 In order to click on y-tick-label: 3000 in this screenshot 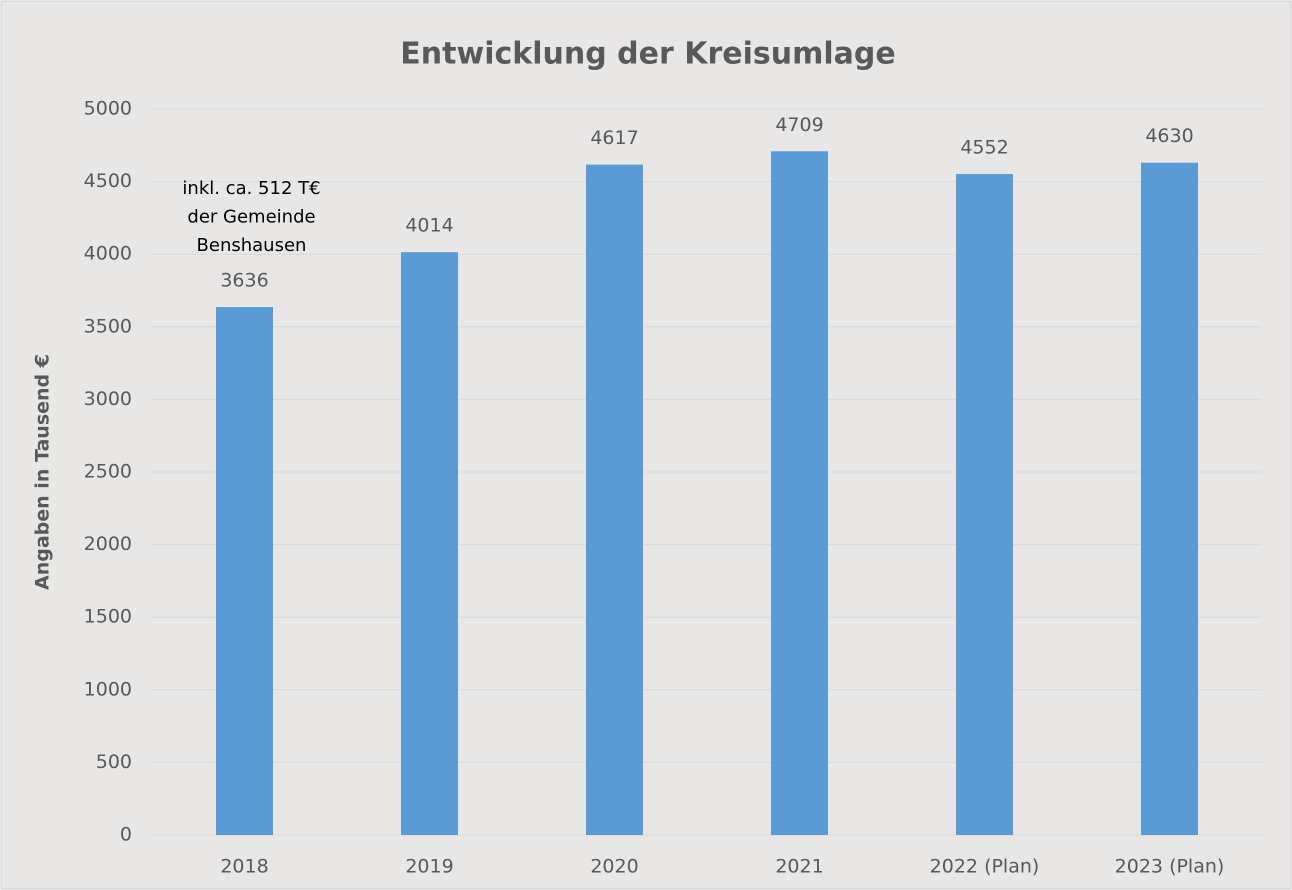, I will do `click(108, 399)`.